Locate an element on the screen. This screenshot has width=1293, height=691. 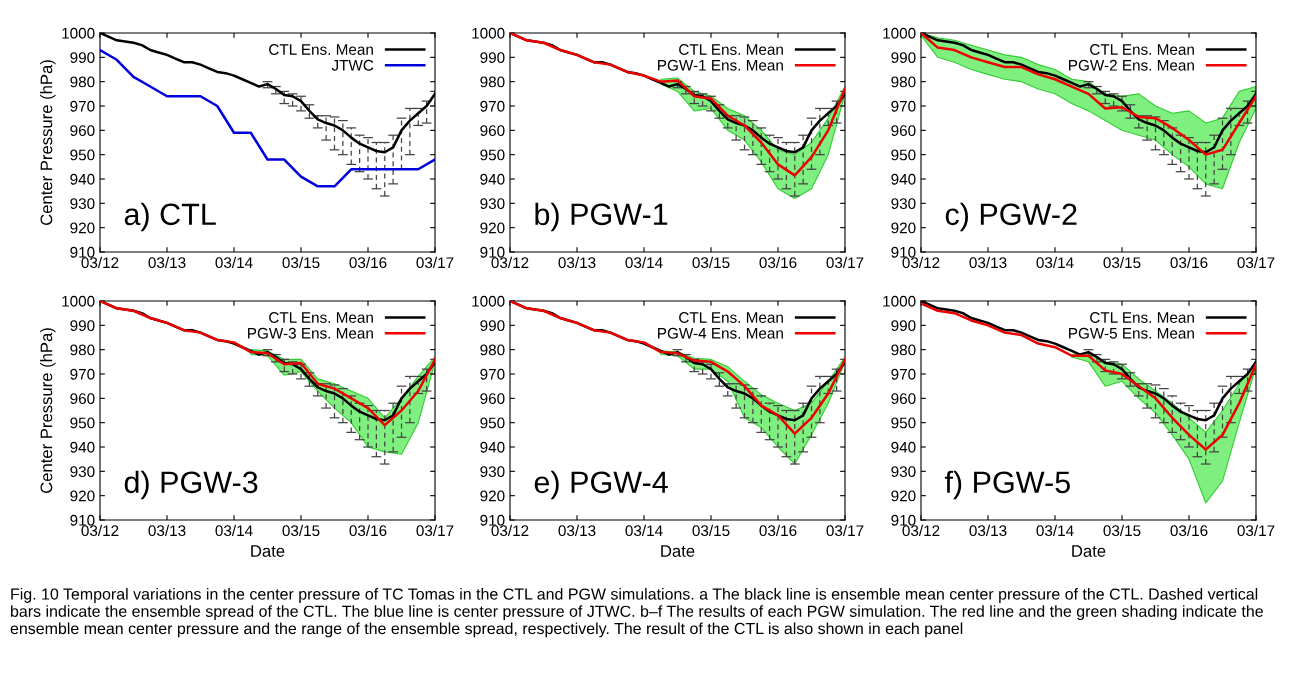
annotation: d) PGW-3 is located at coordinates (191, 485).